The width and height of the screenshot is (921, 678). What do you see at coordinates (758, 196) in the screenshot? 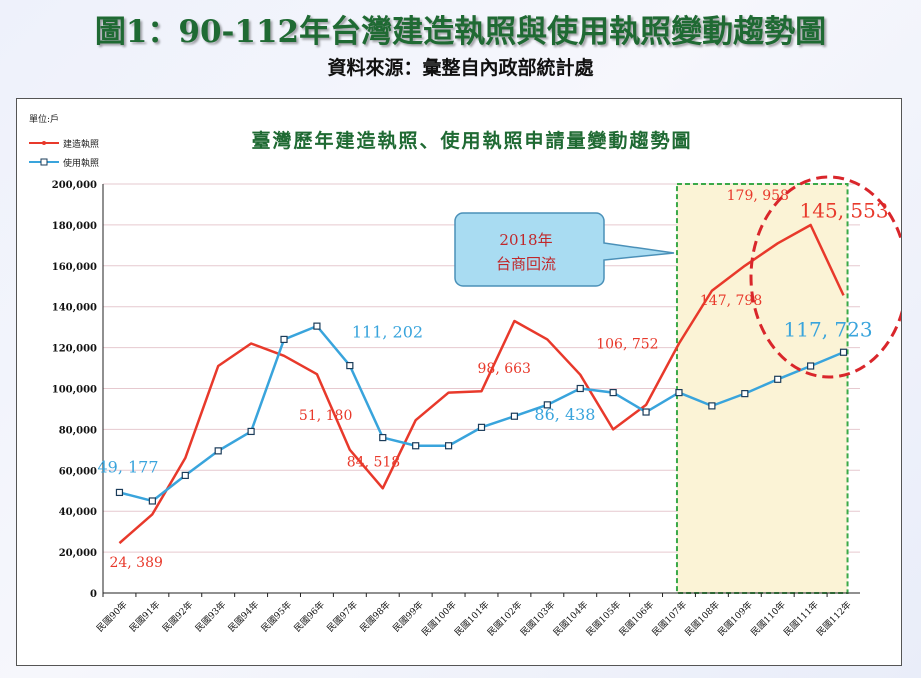
I see `data-label: 179, 958` at bounding box center [758, 196].